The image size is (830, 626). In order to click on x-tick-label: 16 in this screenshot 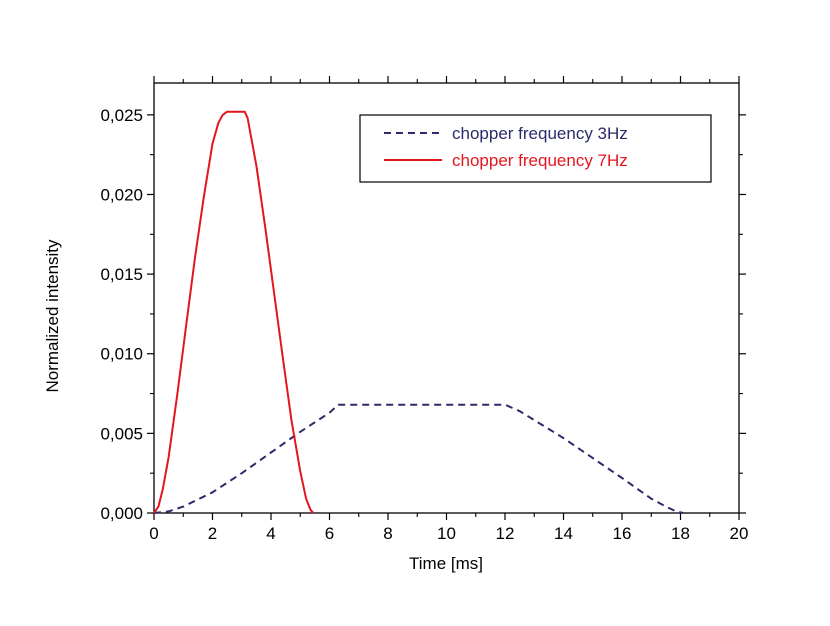, I will do `click(622, 533)`.